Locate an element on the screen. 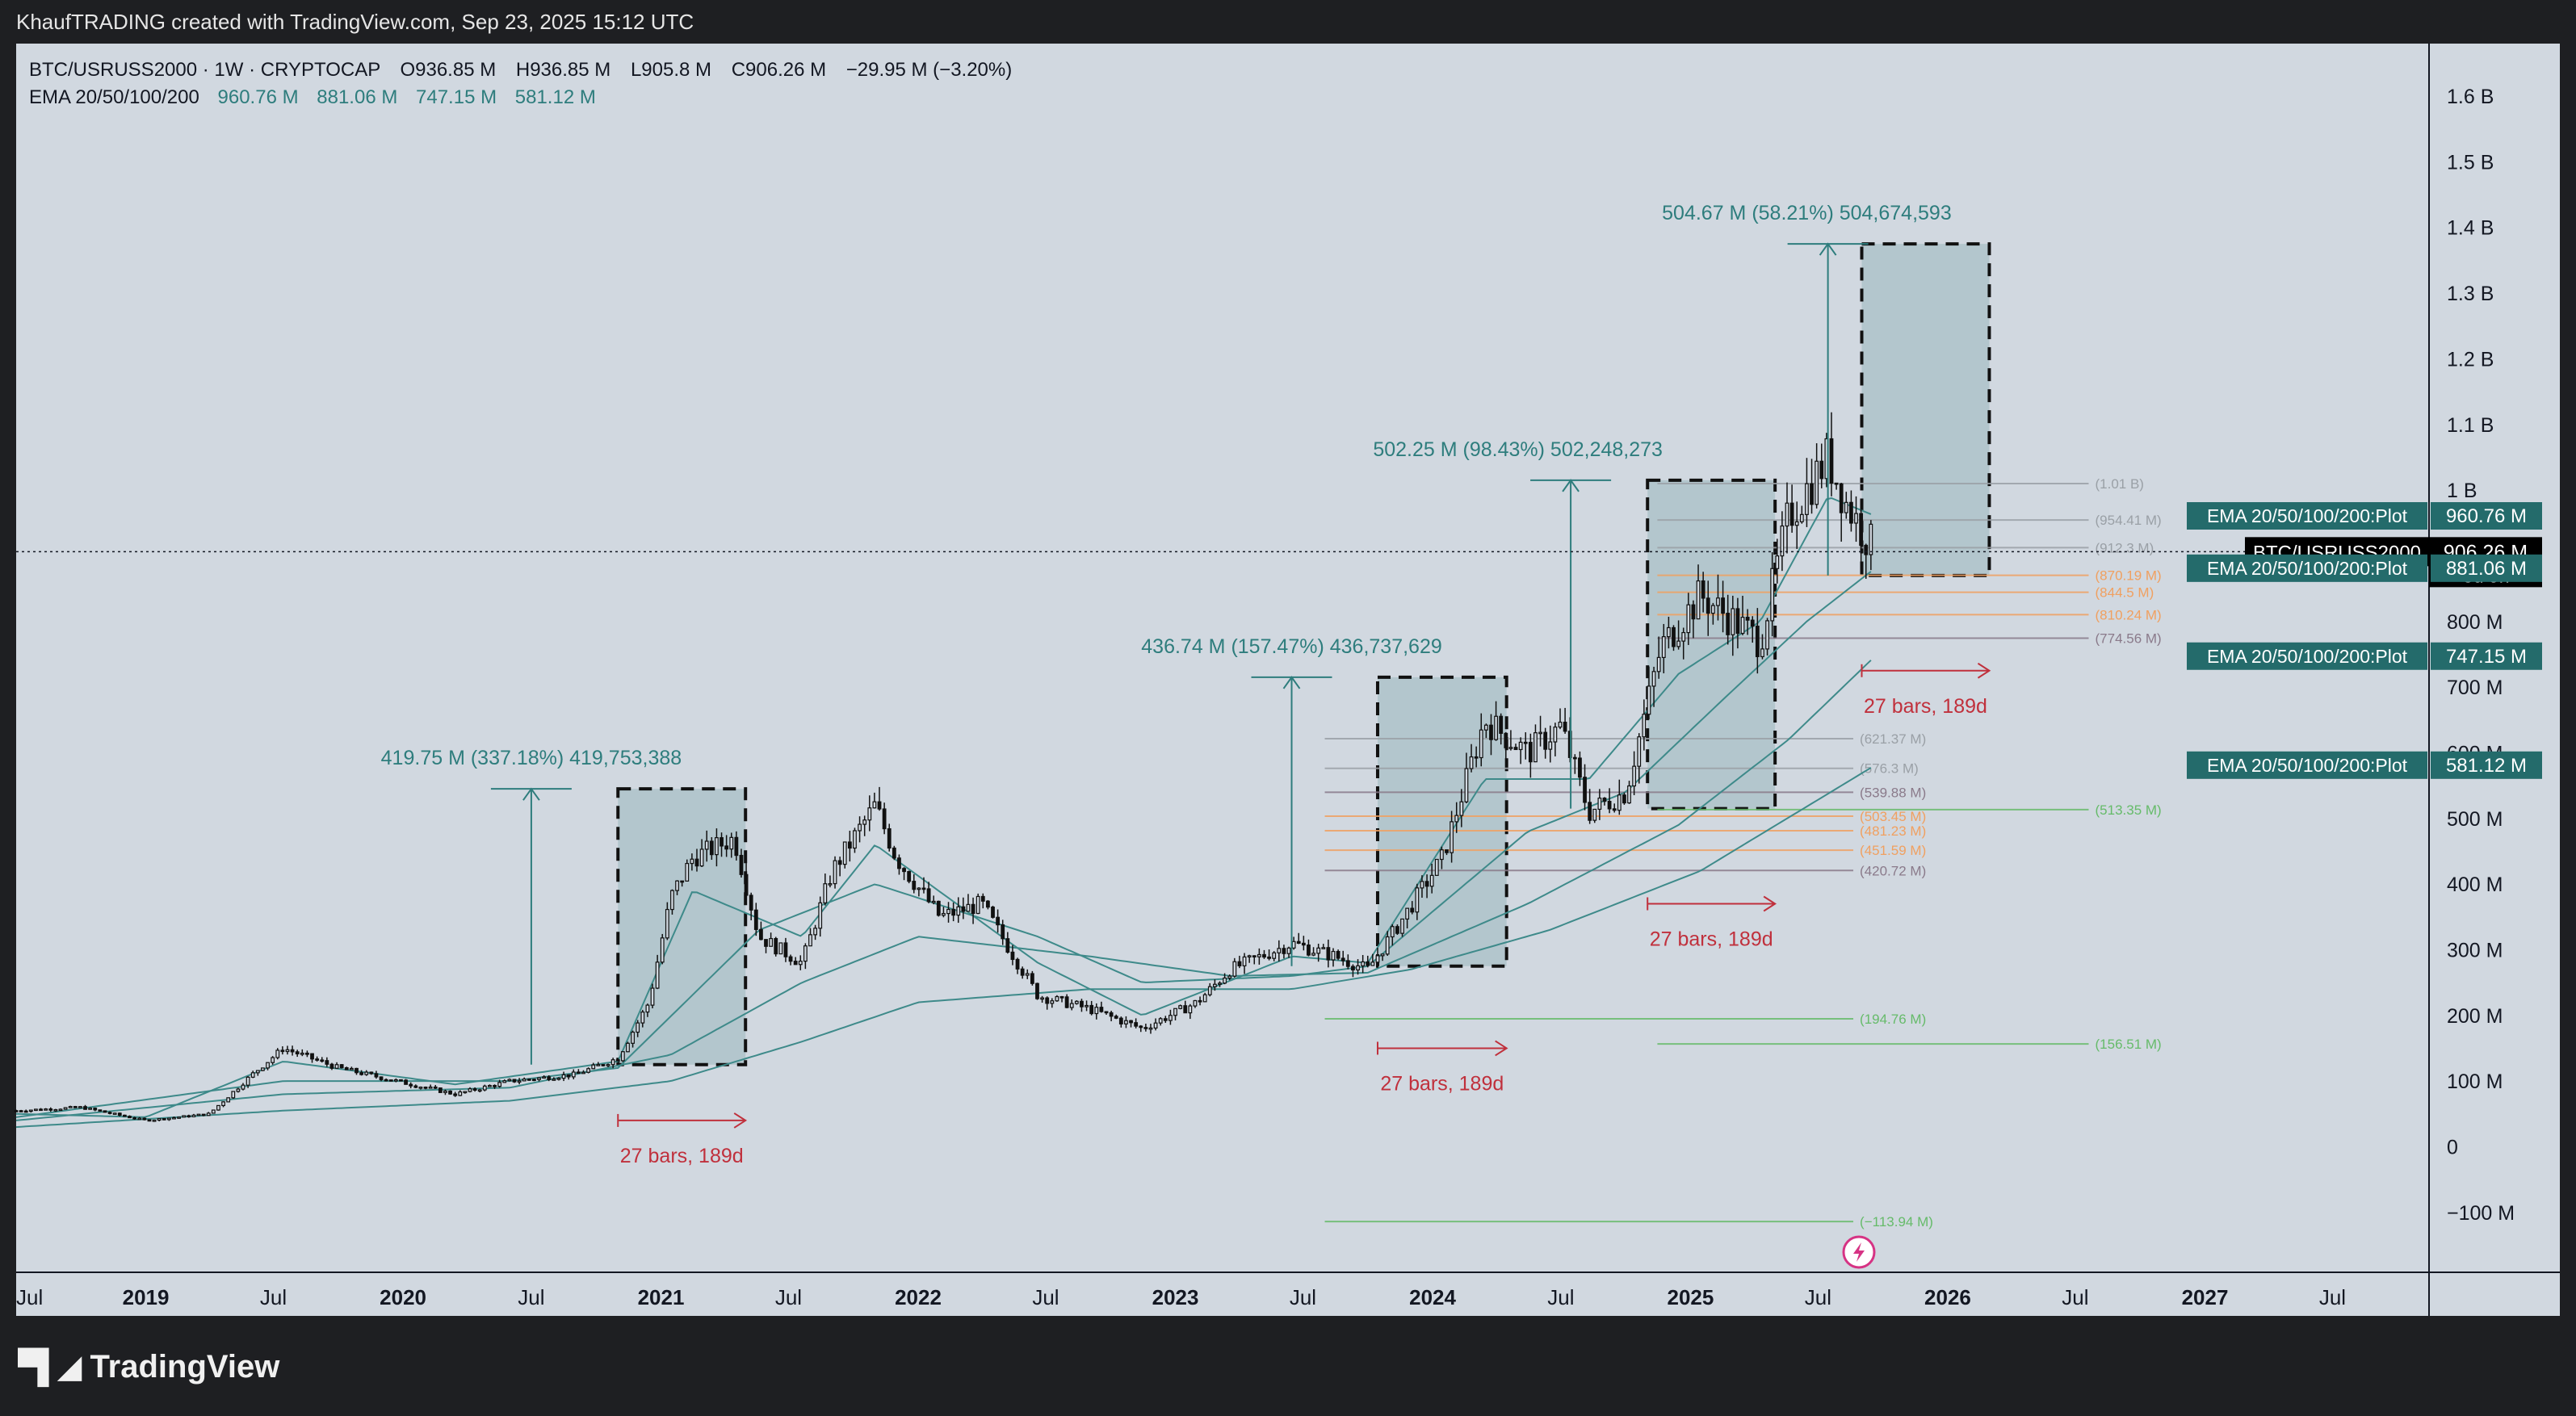  y-tick-label: 700 M is located at coordinates (2475, 688).